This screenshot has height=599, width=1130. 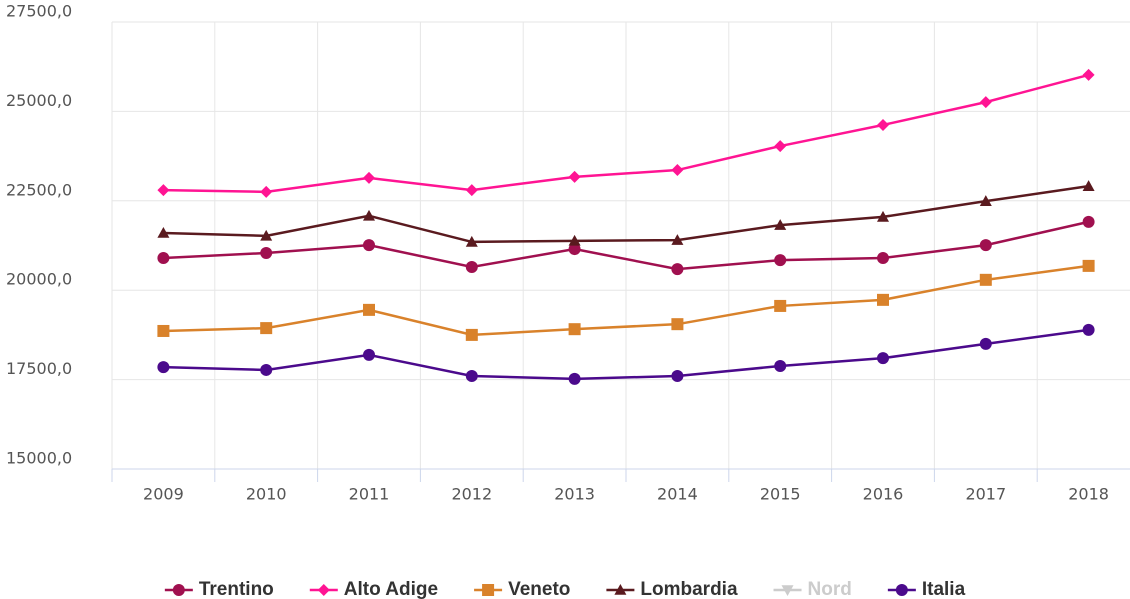 What do you see at coordinates (163, 494) in the screenshot?
I see `x-tick-label: 2009` at bounding box center [163, 494].